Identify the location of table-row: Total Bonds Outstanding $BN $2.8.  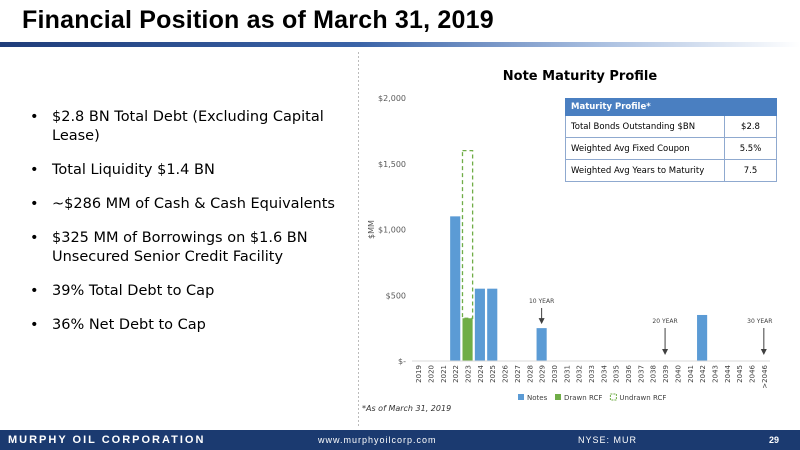
(671, 126).